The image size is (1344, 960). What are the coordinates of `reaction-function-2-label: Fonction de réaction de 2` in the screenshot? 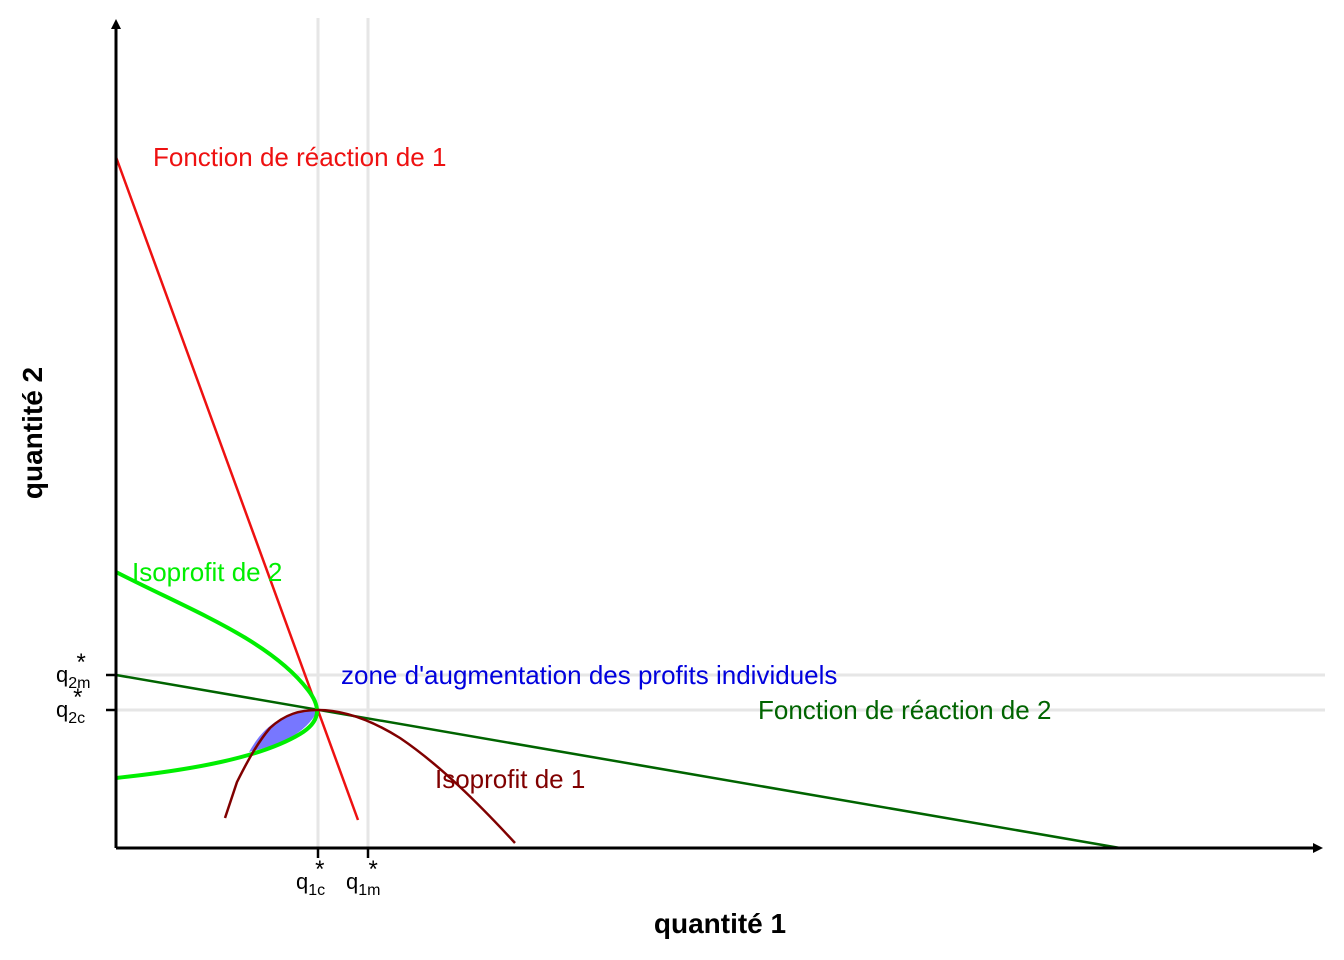 It's located at (904, 710).